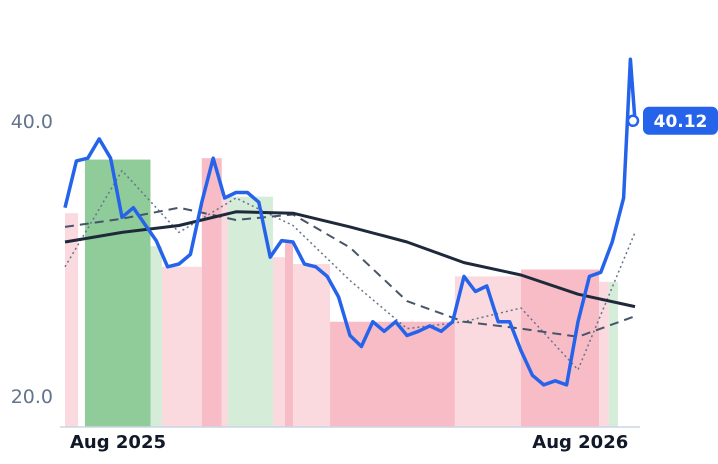 The width and height of the screenshot is (718, 464). What do you see at coordinates (118, 442) in the screenshot?
I see `x-tick-label: Aug 2025` at bounding box center [118, 442].